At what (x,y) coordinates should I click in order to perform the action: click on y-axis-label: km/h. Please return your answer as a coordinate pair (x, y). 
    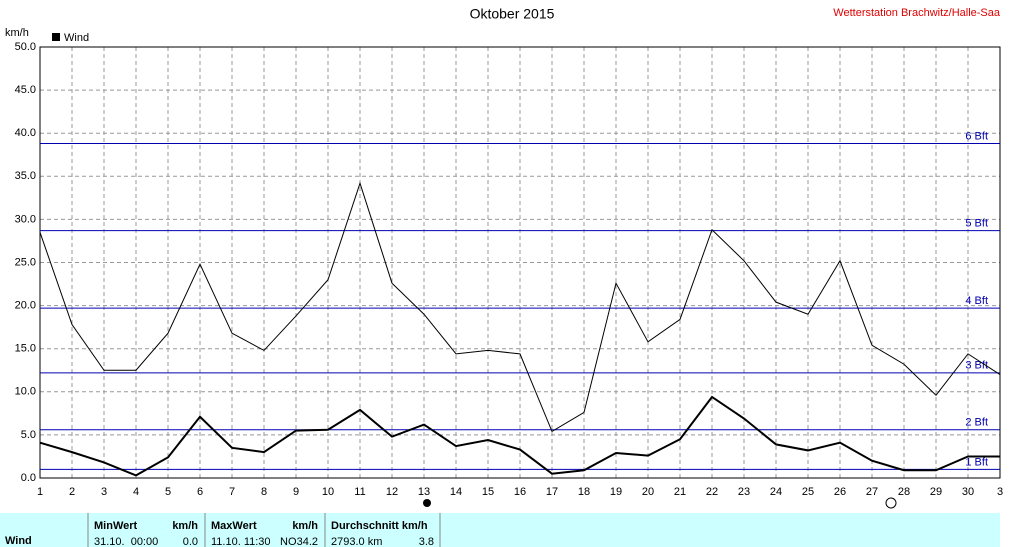
    Looking at the image, I should click on (17, 33).